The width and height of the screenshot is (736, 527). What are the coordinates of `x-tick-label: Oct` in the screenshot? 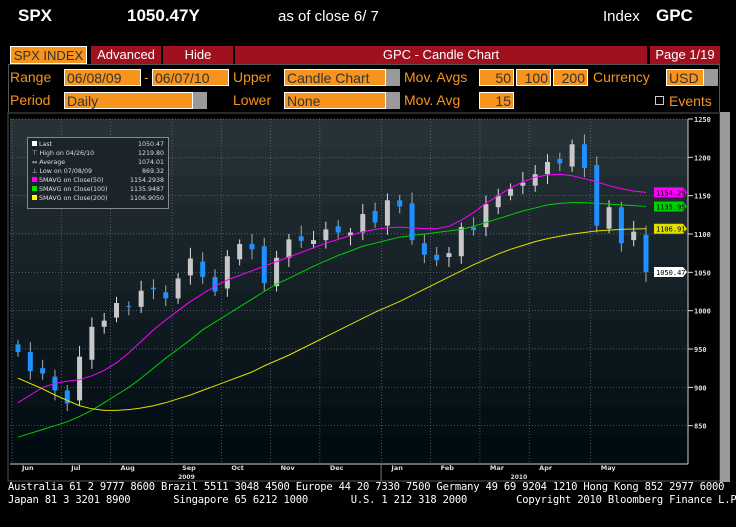 It's located at (237, 468).